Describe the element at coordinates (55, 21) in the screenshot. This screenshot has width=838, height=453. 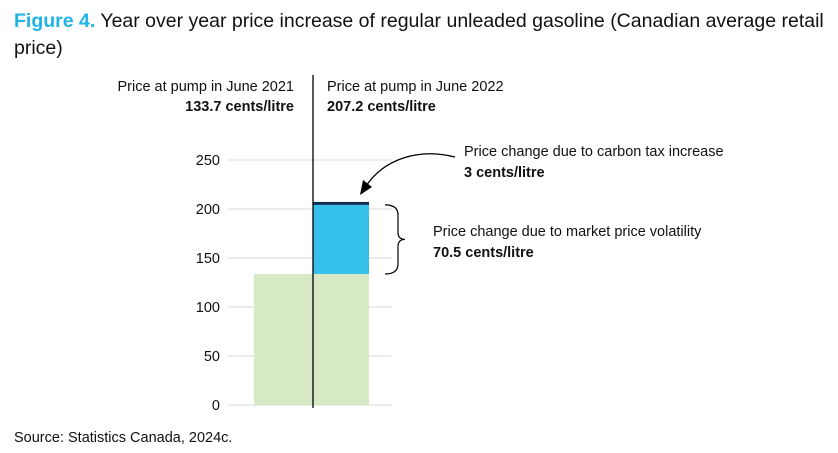
I see `figure-label: Figure 4.` at that location.